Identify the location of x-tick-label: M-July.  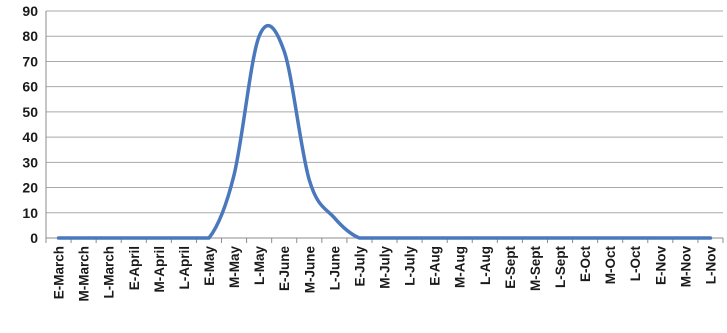
(385, 267).